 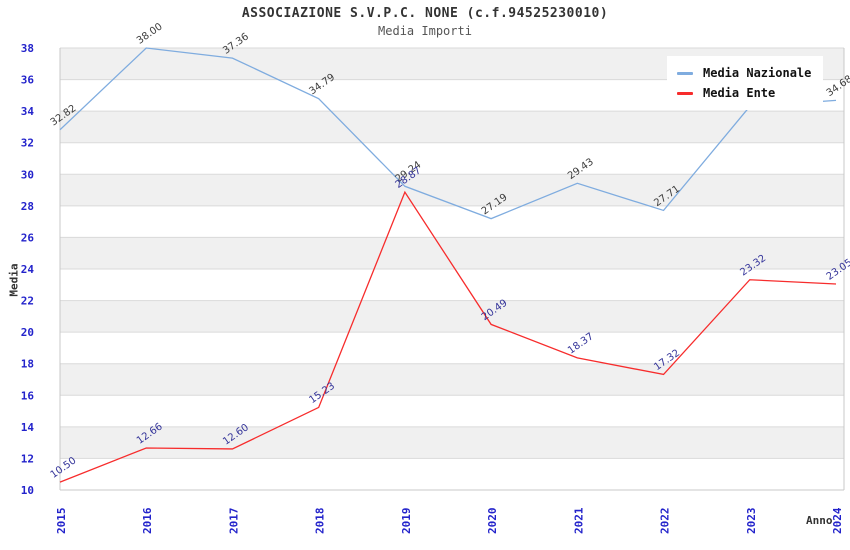 What do you see at coordinates (27, 48) in the screenshot?
I see `svg-text: 38` at bounding box center [27, 48].